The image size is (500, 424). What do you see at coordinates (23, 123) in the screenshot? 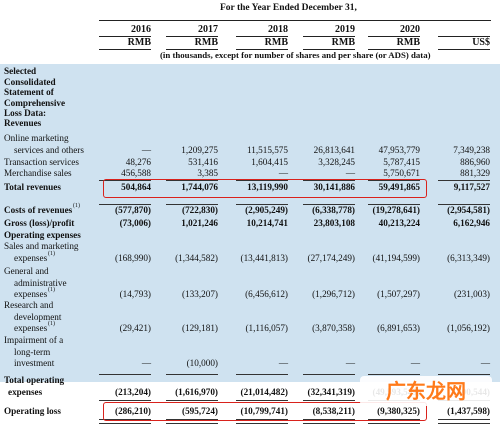
I see `row-label: Revenues` at bounding box center [23, 123].